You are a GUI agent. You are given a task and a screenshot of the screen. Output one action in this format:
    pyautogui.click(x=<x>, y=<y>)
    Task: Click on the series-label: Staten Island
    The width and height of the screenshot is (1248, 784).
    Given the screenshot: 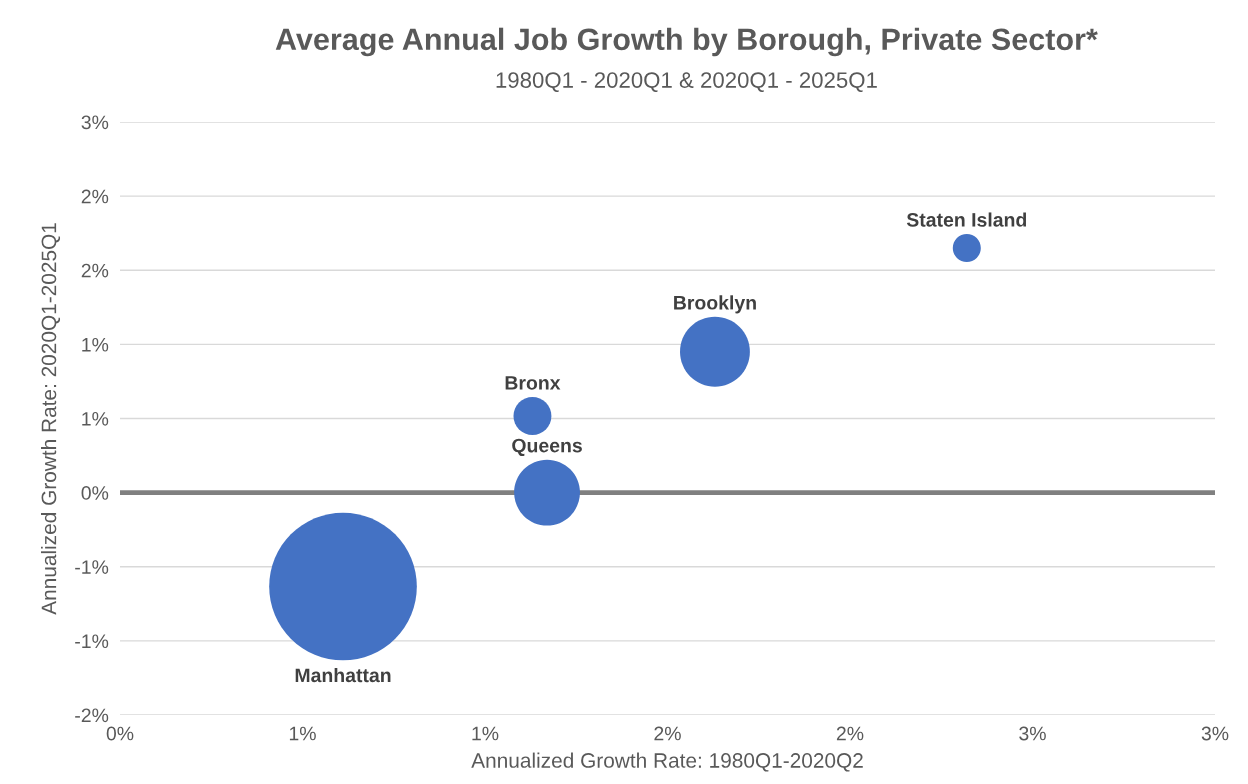 What is the action you would take?
    pyautogui.click(x=966, y=219)
    